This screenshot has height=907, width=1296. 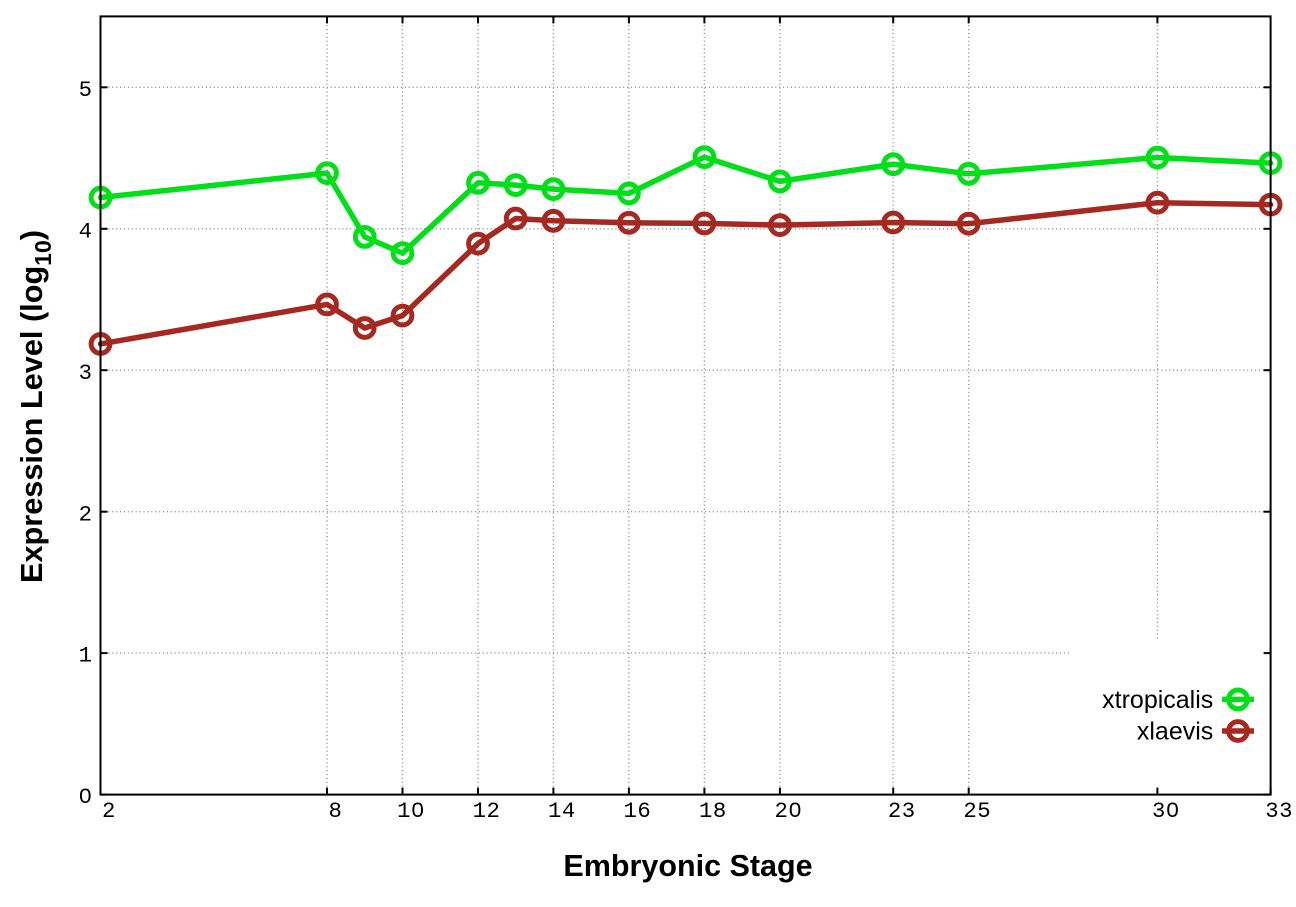 What do you see at coordinates (789, 811) in the screenshot?
I see `svg-text: 20` at bounding box center [789, 811].